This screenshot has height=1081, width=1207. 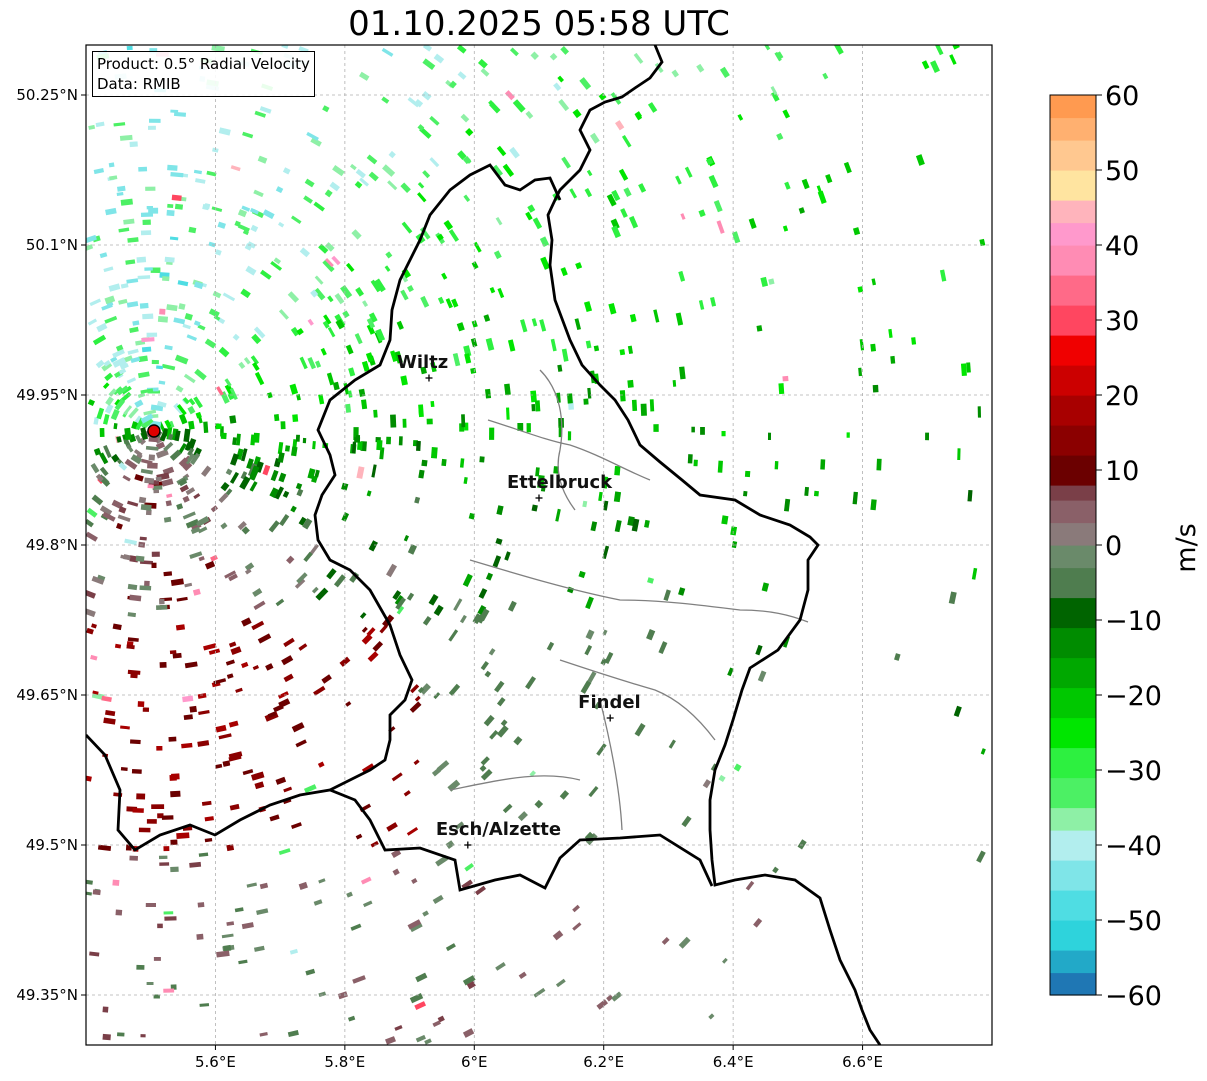 I want to click on city-label: Esch/Alzette, so click(x=498, y=829).